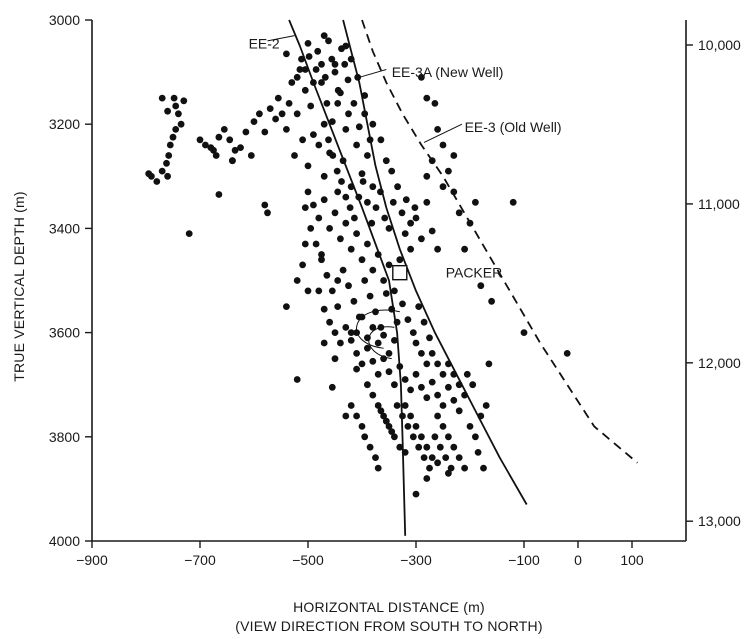 The height and width of the screenshot is (639, 749). Describe the element at coordinates (389, 607) in the screenshot. I see `x-axis-title: HORIZONTAL DISTANCE (m)` at that location.